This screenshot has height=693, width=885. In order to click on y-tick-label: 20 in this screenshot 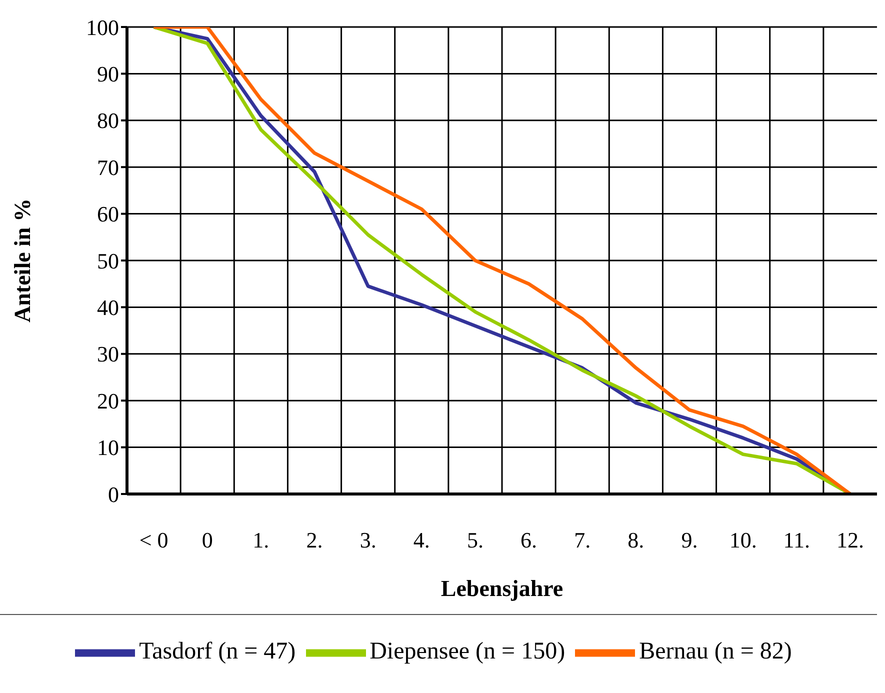, I will do `click(108, 401)`.